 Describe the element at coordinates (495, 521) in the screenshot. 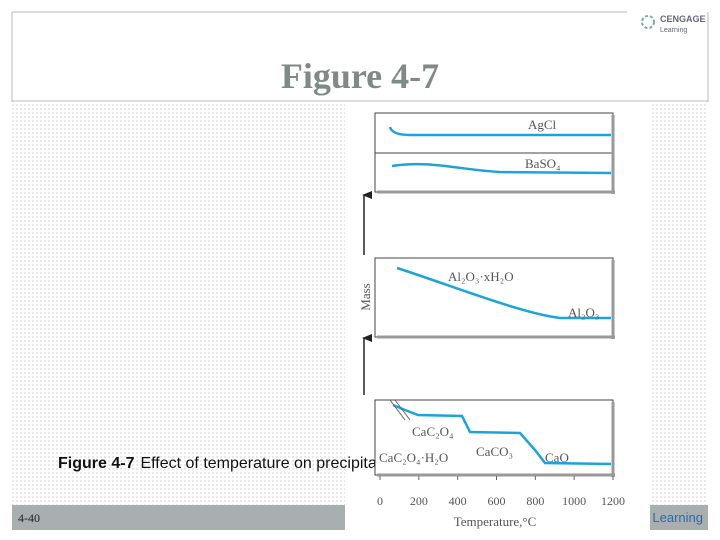

I see `x-label: Temperature,°C` at that location.